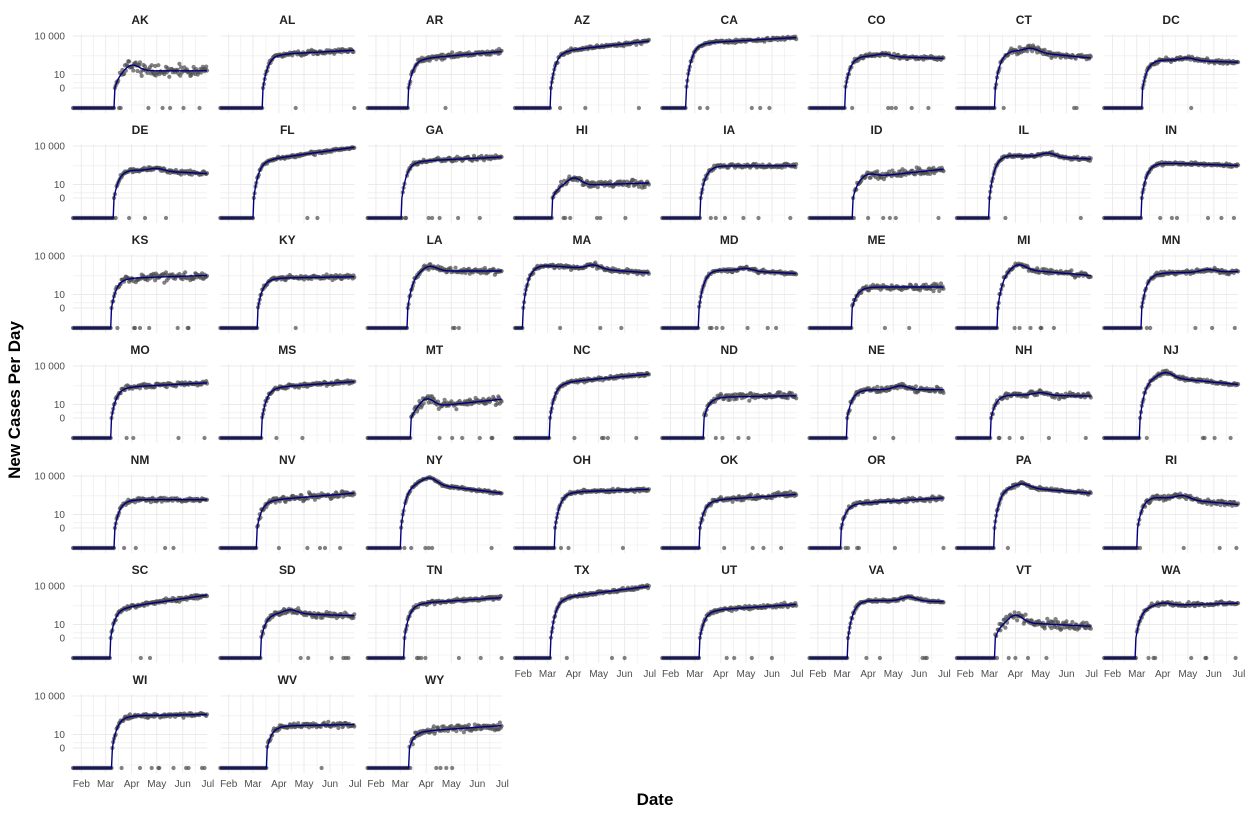 This screenshot has width=1248, height=816. Describe the element at coordinates (287, 240) in the screenshot. I see `panel-title: KY` at that location.